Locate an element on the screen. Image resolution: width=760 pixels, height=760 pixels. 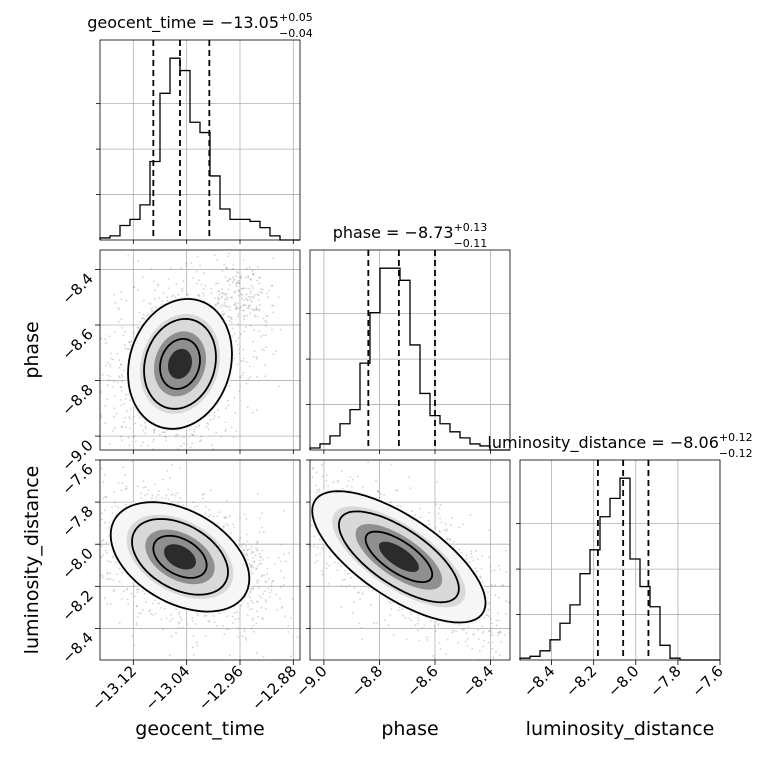
title-median: −8.06 is located at coordinates (694, 442).